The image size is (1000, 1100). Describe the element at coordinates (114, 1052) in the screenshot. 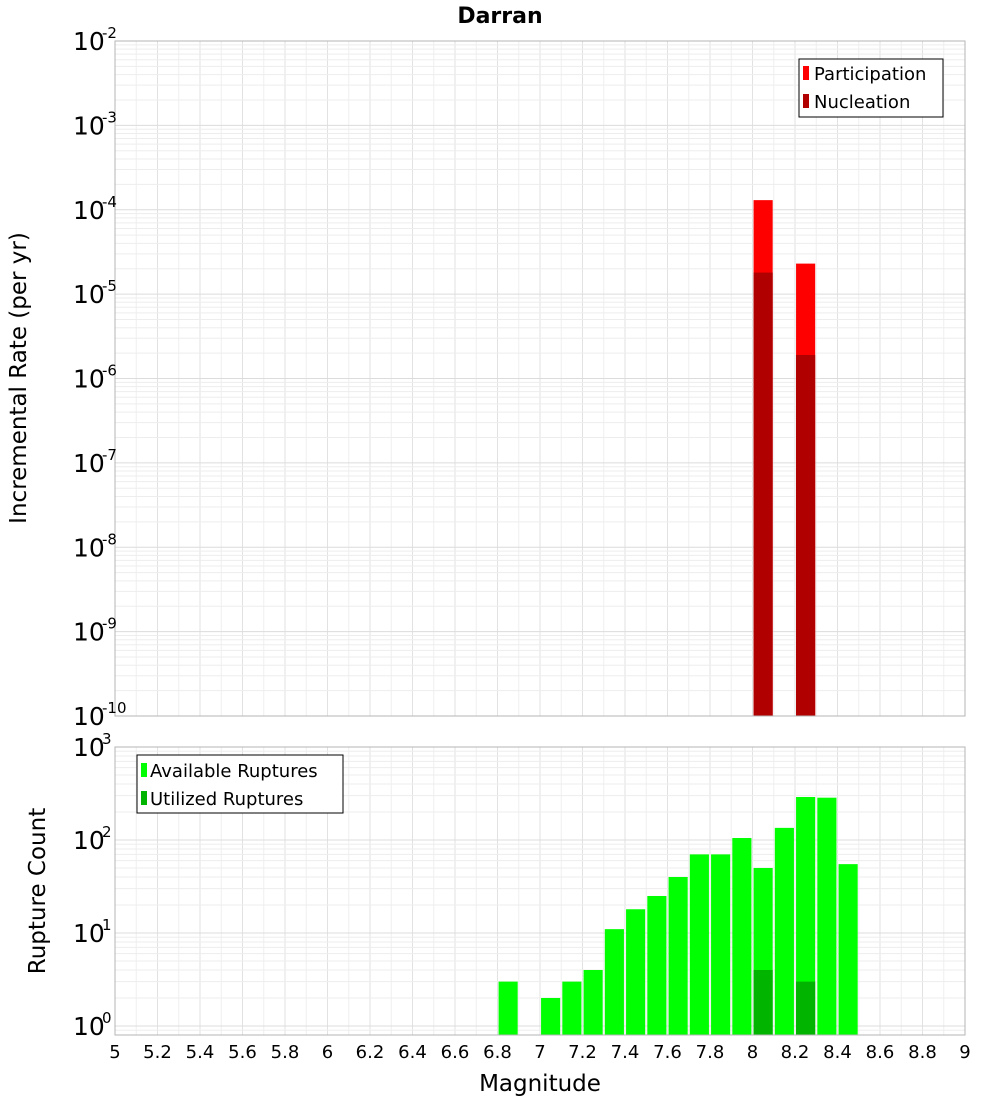

I see `x-tick-label: 5` at that location.